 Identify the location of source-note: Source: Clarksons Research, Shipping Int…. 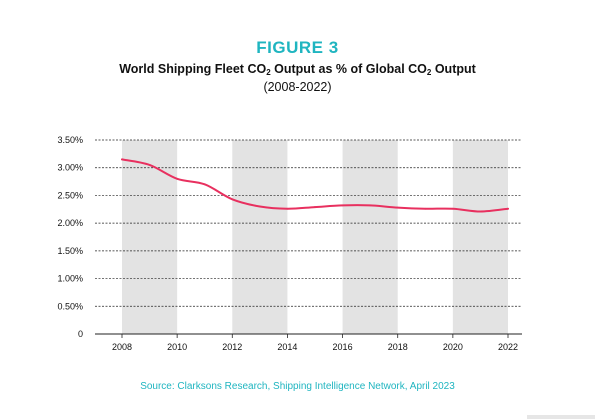
(297, 386).